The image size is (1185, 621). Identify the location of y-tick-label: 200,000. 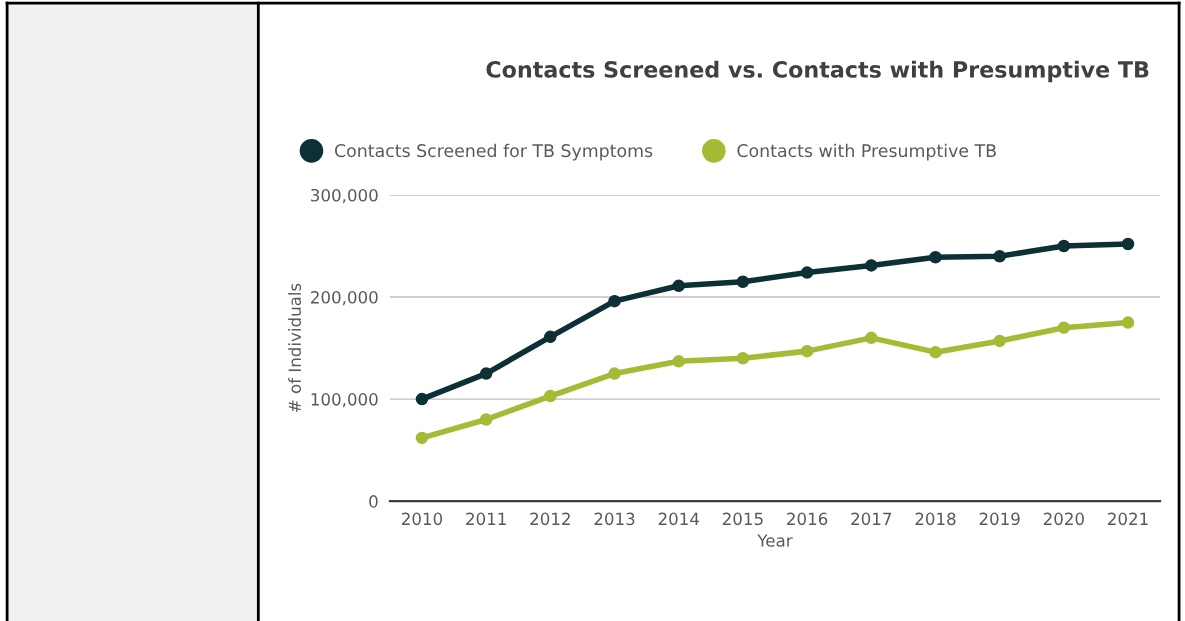
(344, 298).